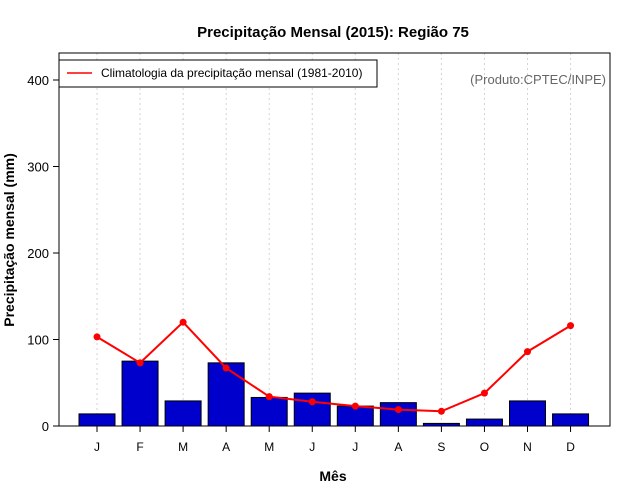 The width and height of the screenshot is (640, 500). Describe the element at coordinates (38, 167) in the screenshot. I see `y-tick-label: 300` at that location.